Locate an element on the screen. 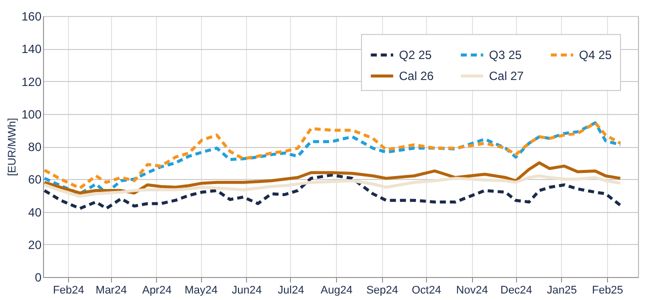 Image resolution: width=648 pixels, height=300 pixels. legend-label: Cal 27 is located at coordinates (506, 76).